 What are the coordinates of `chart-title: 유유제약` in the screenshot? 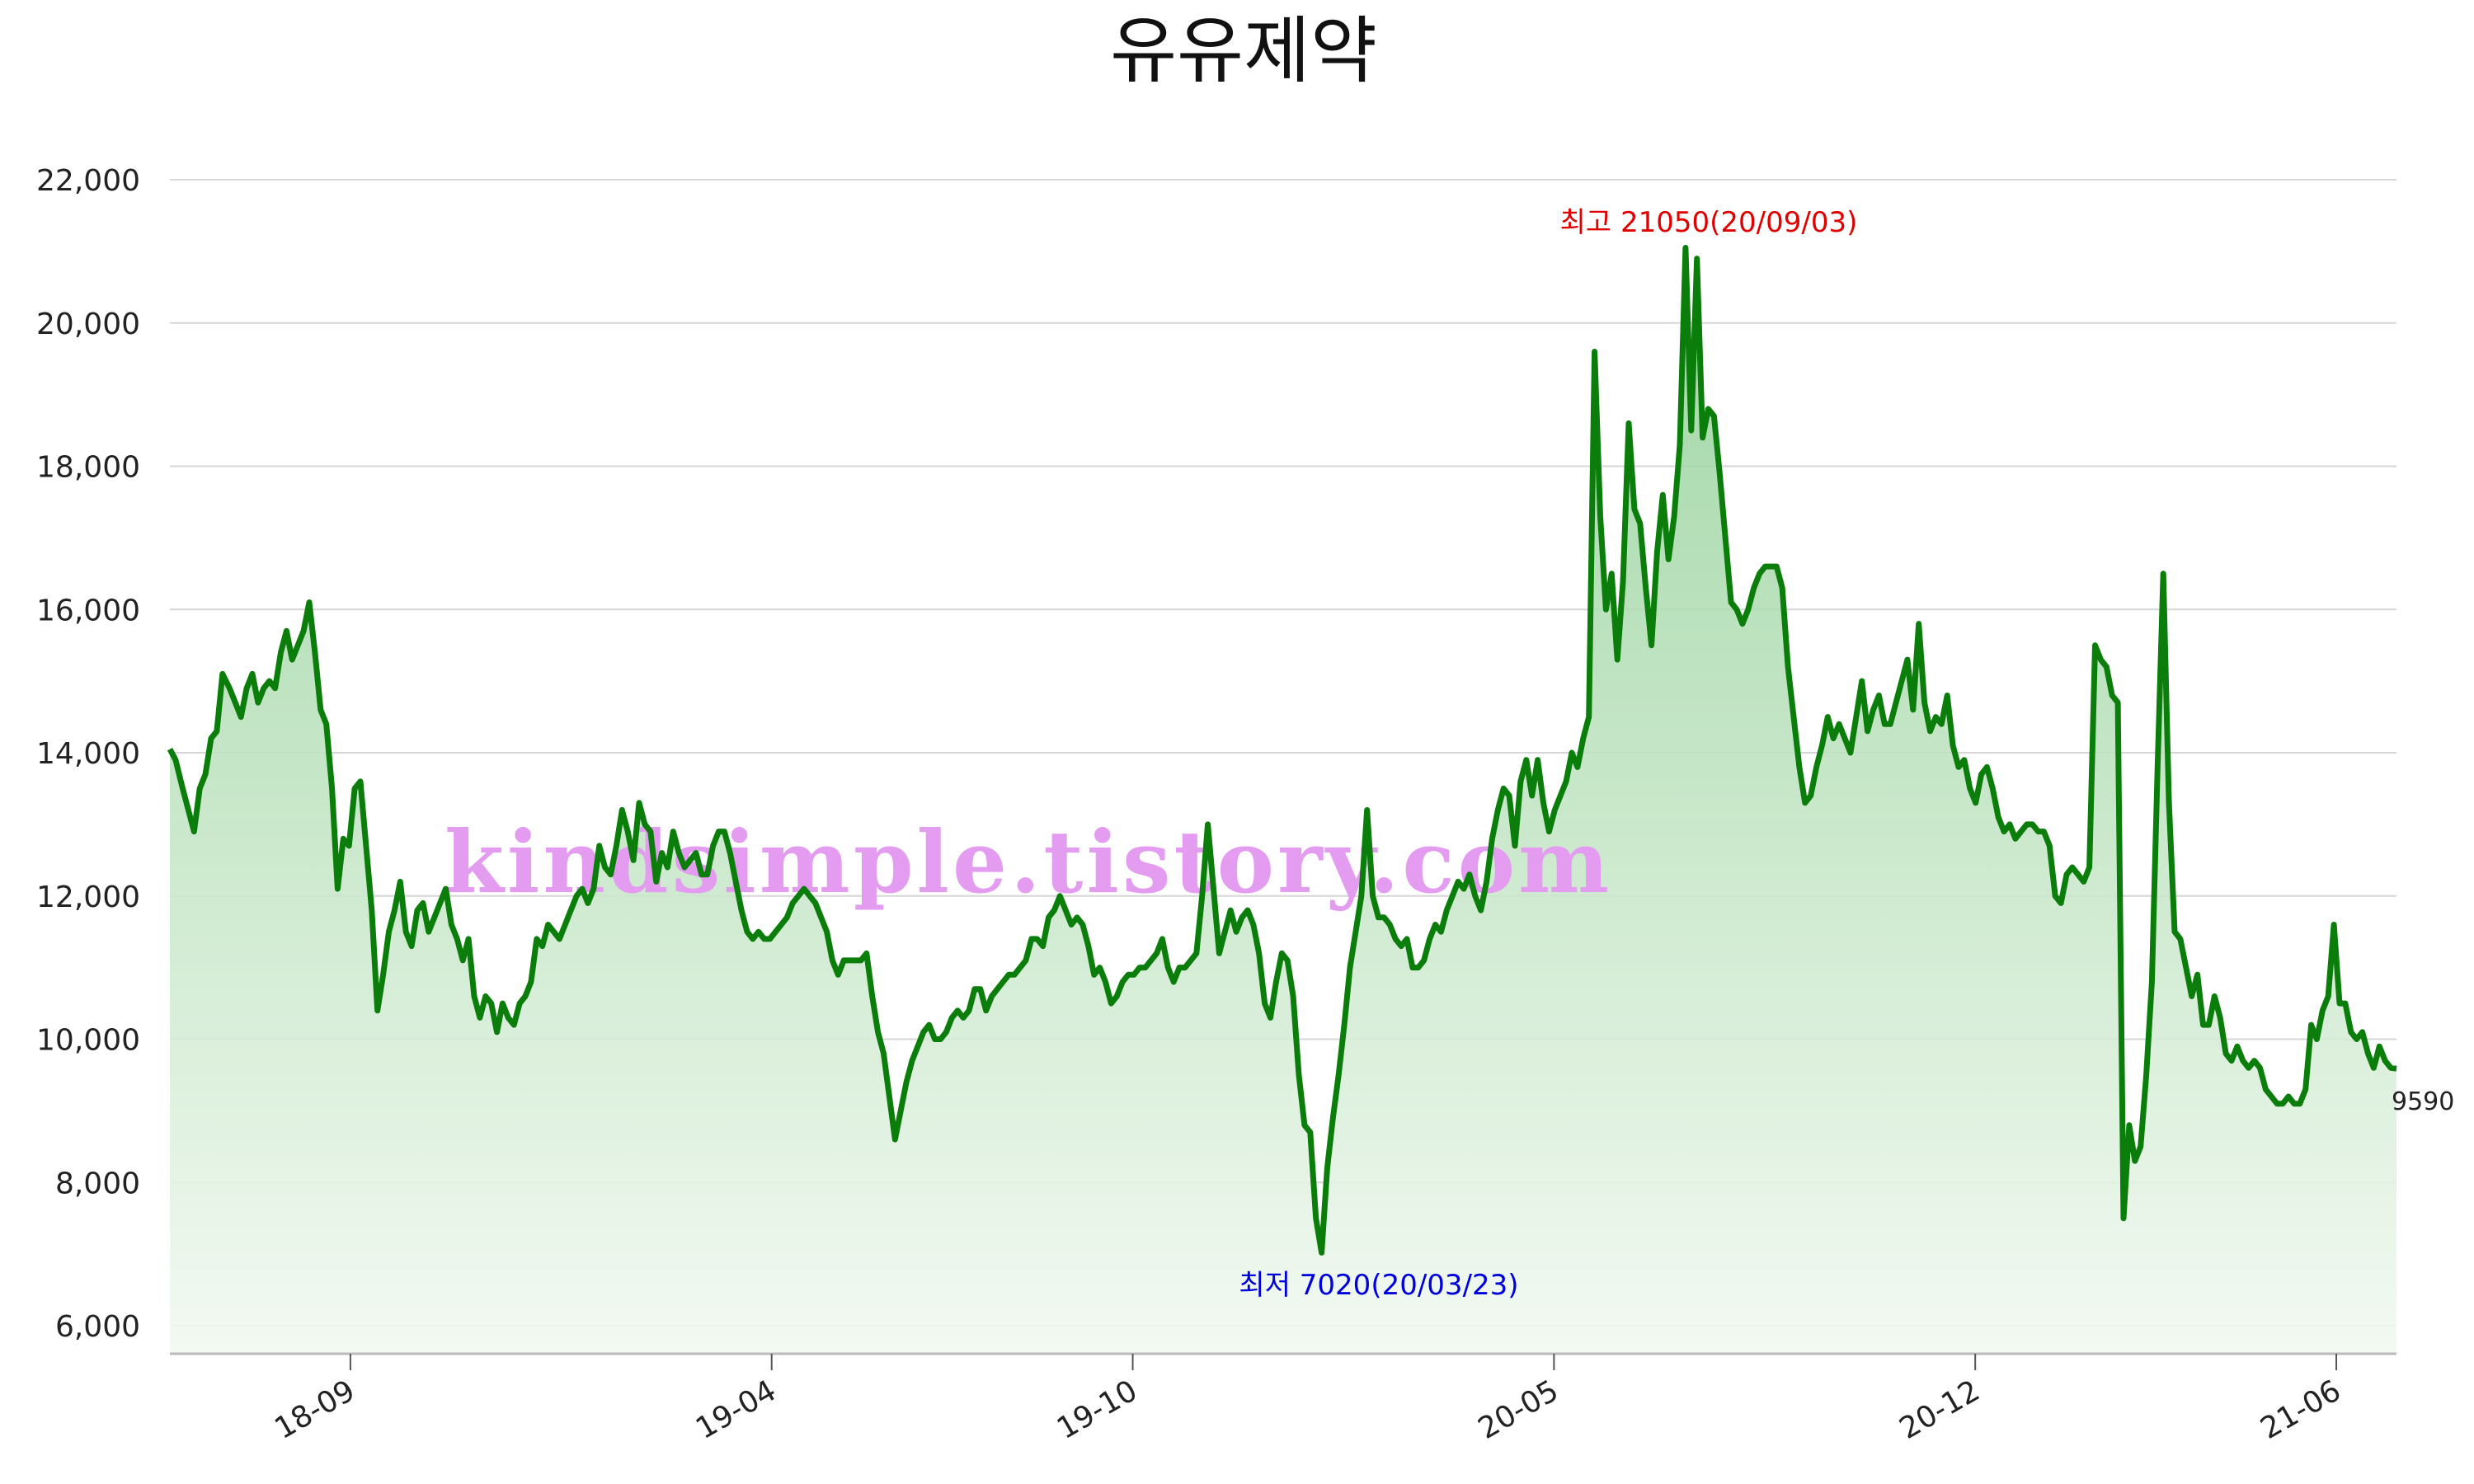 It's located at (1243, 50).